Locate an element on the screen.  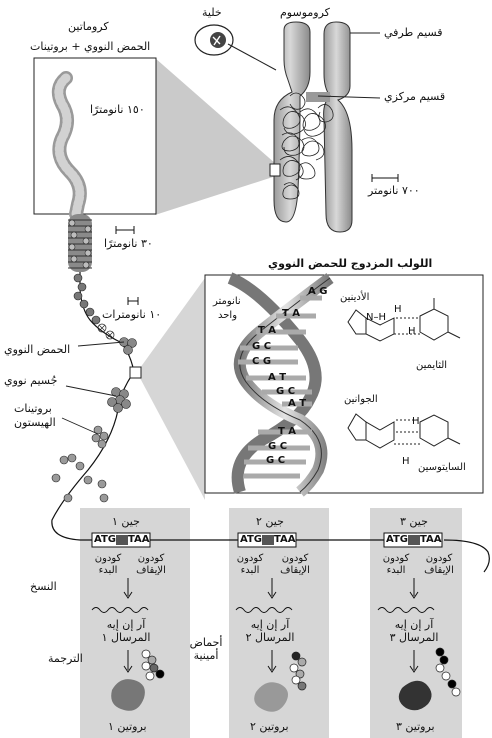
base-pair-10: G C is located at coordinates (278, 446).